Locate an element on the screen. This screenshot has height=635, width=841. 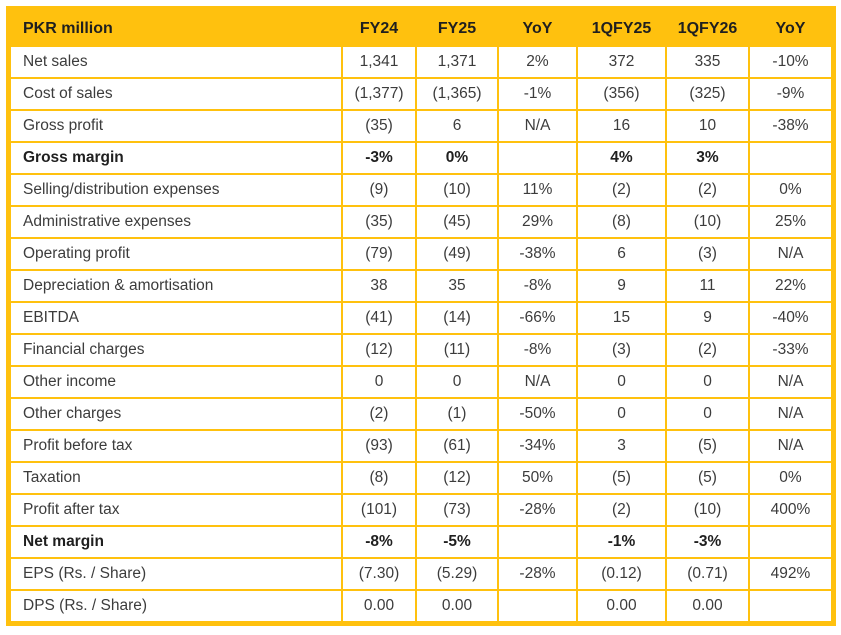
value-cell: (5.29) is located at coordinates (457, 574).